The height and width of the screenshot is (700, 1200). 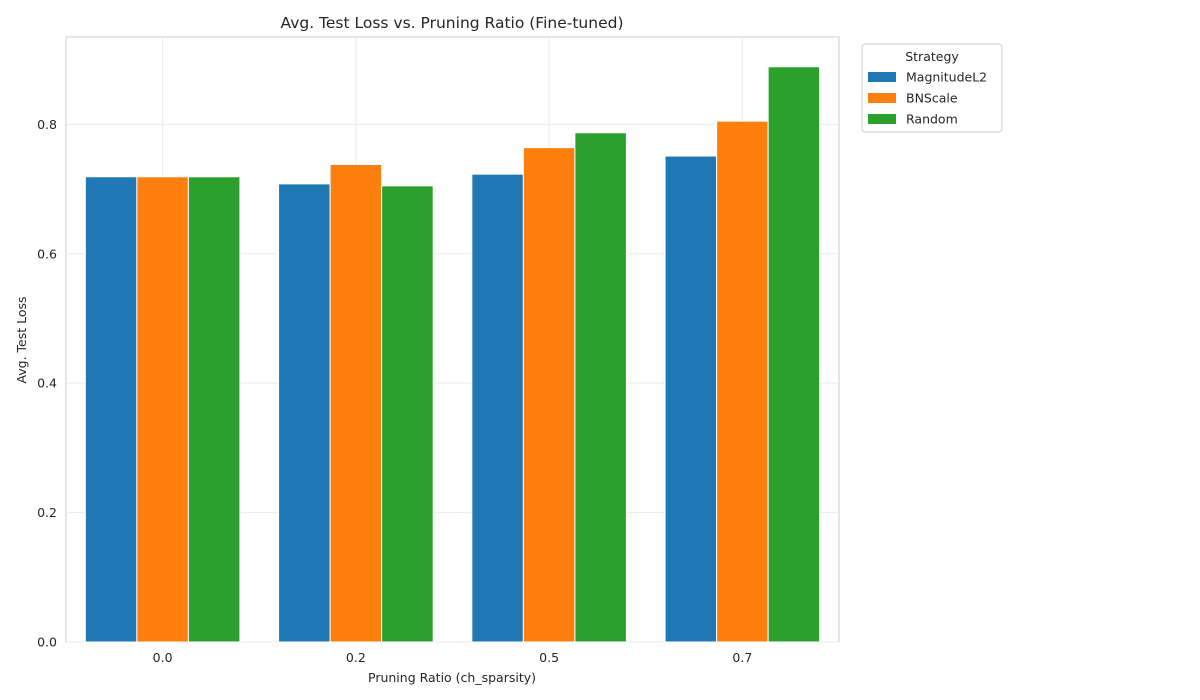 I want to click on y-tick-label: 0.2, so click(x=47, y=512).